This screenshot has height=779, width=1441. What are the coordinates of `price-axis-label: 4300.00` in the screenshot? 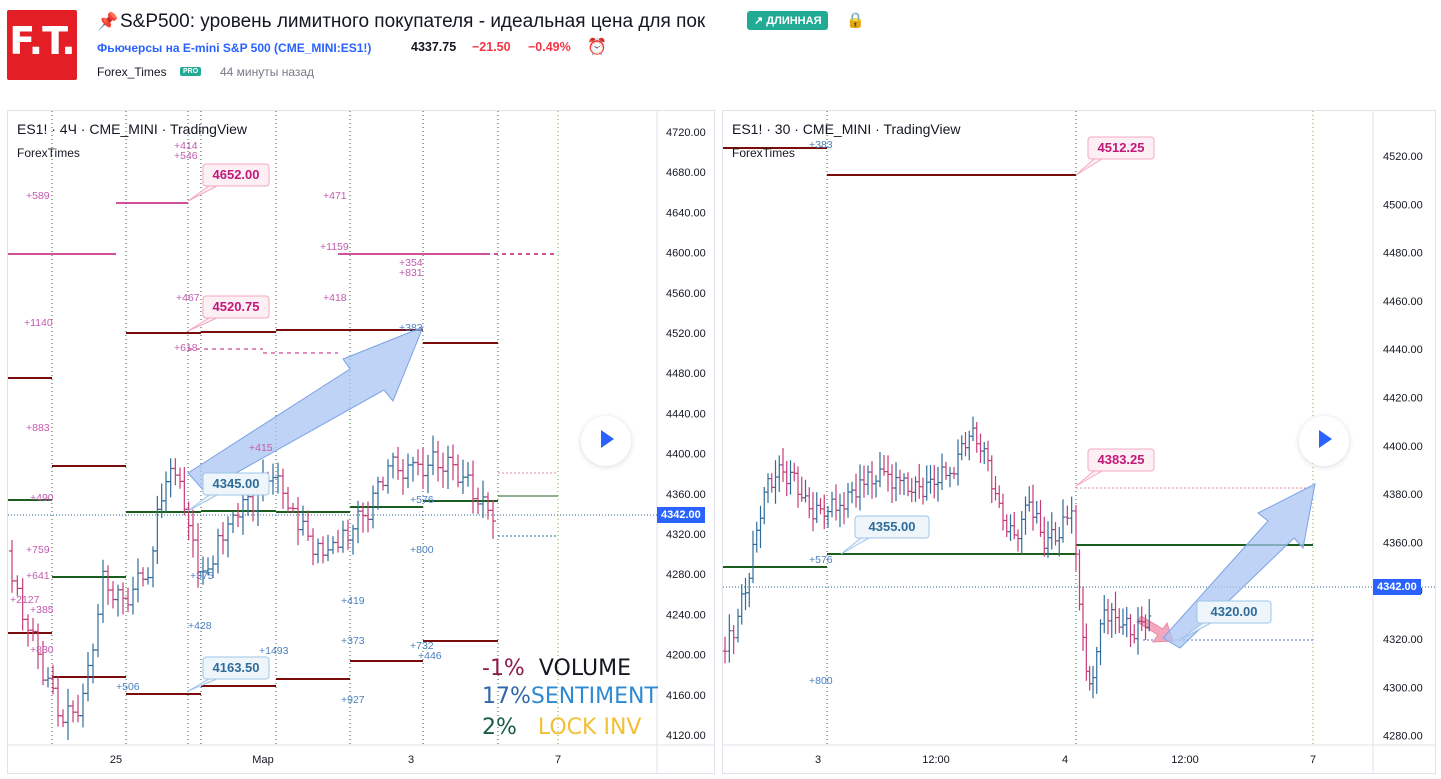 It's located at (1403, 688).